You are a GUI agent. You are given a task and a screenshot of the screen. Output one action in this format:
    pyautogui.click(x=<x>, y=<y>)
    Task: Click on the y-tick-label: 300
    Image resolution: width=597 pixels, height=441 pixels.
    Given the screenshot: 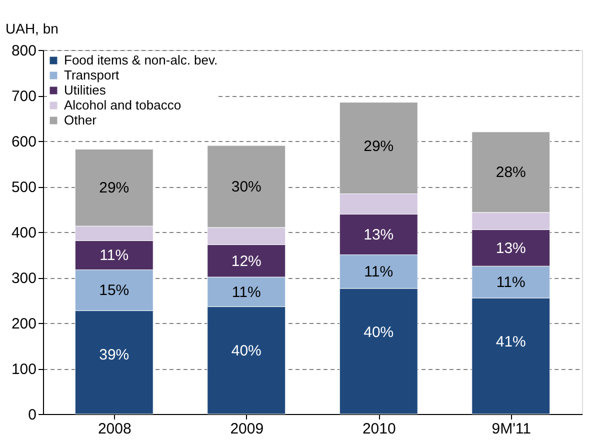 What is the action you would take?
    pyautogui.click(x=23, y=278)
    